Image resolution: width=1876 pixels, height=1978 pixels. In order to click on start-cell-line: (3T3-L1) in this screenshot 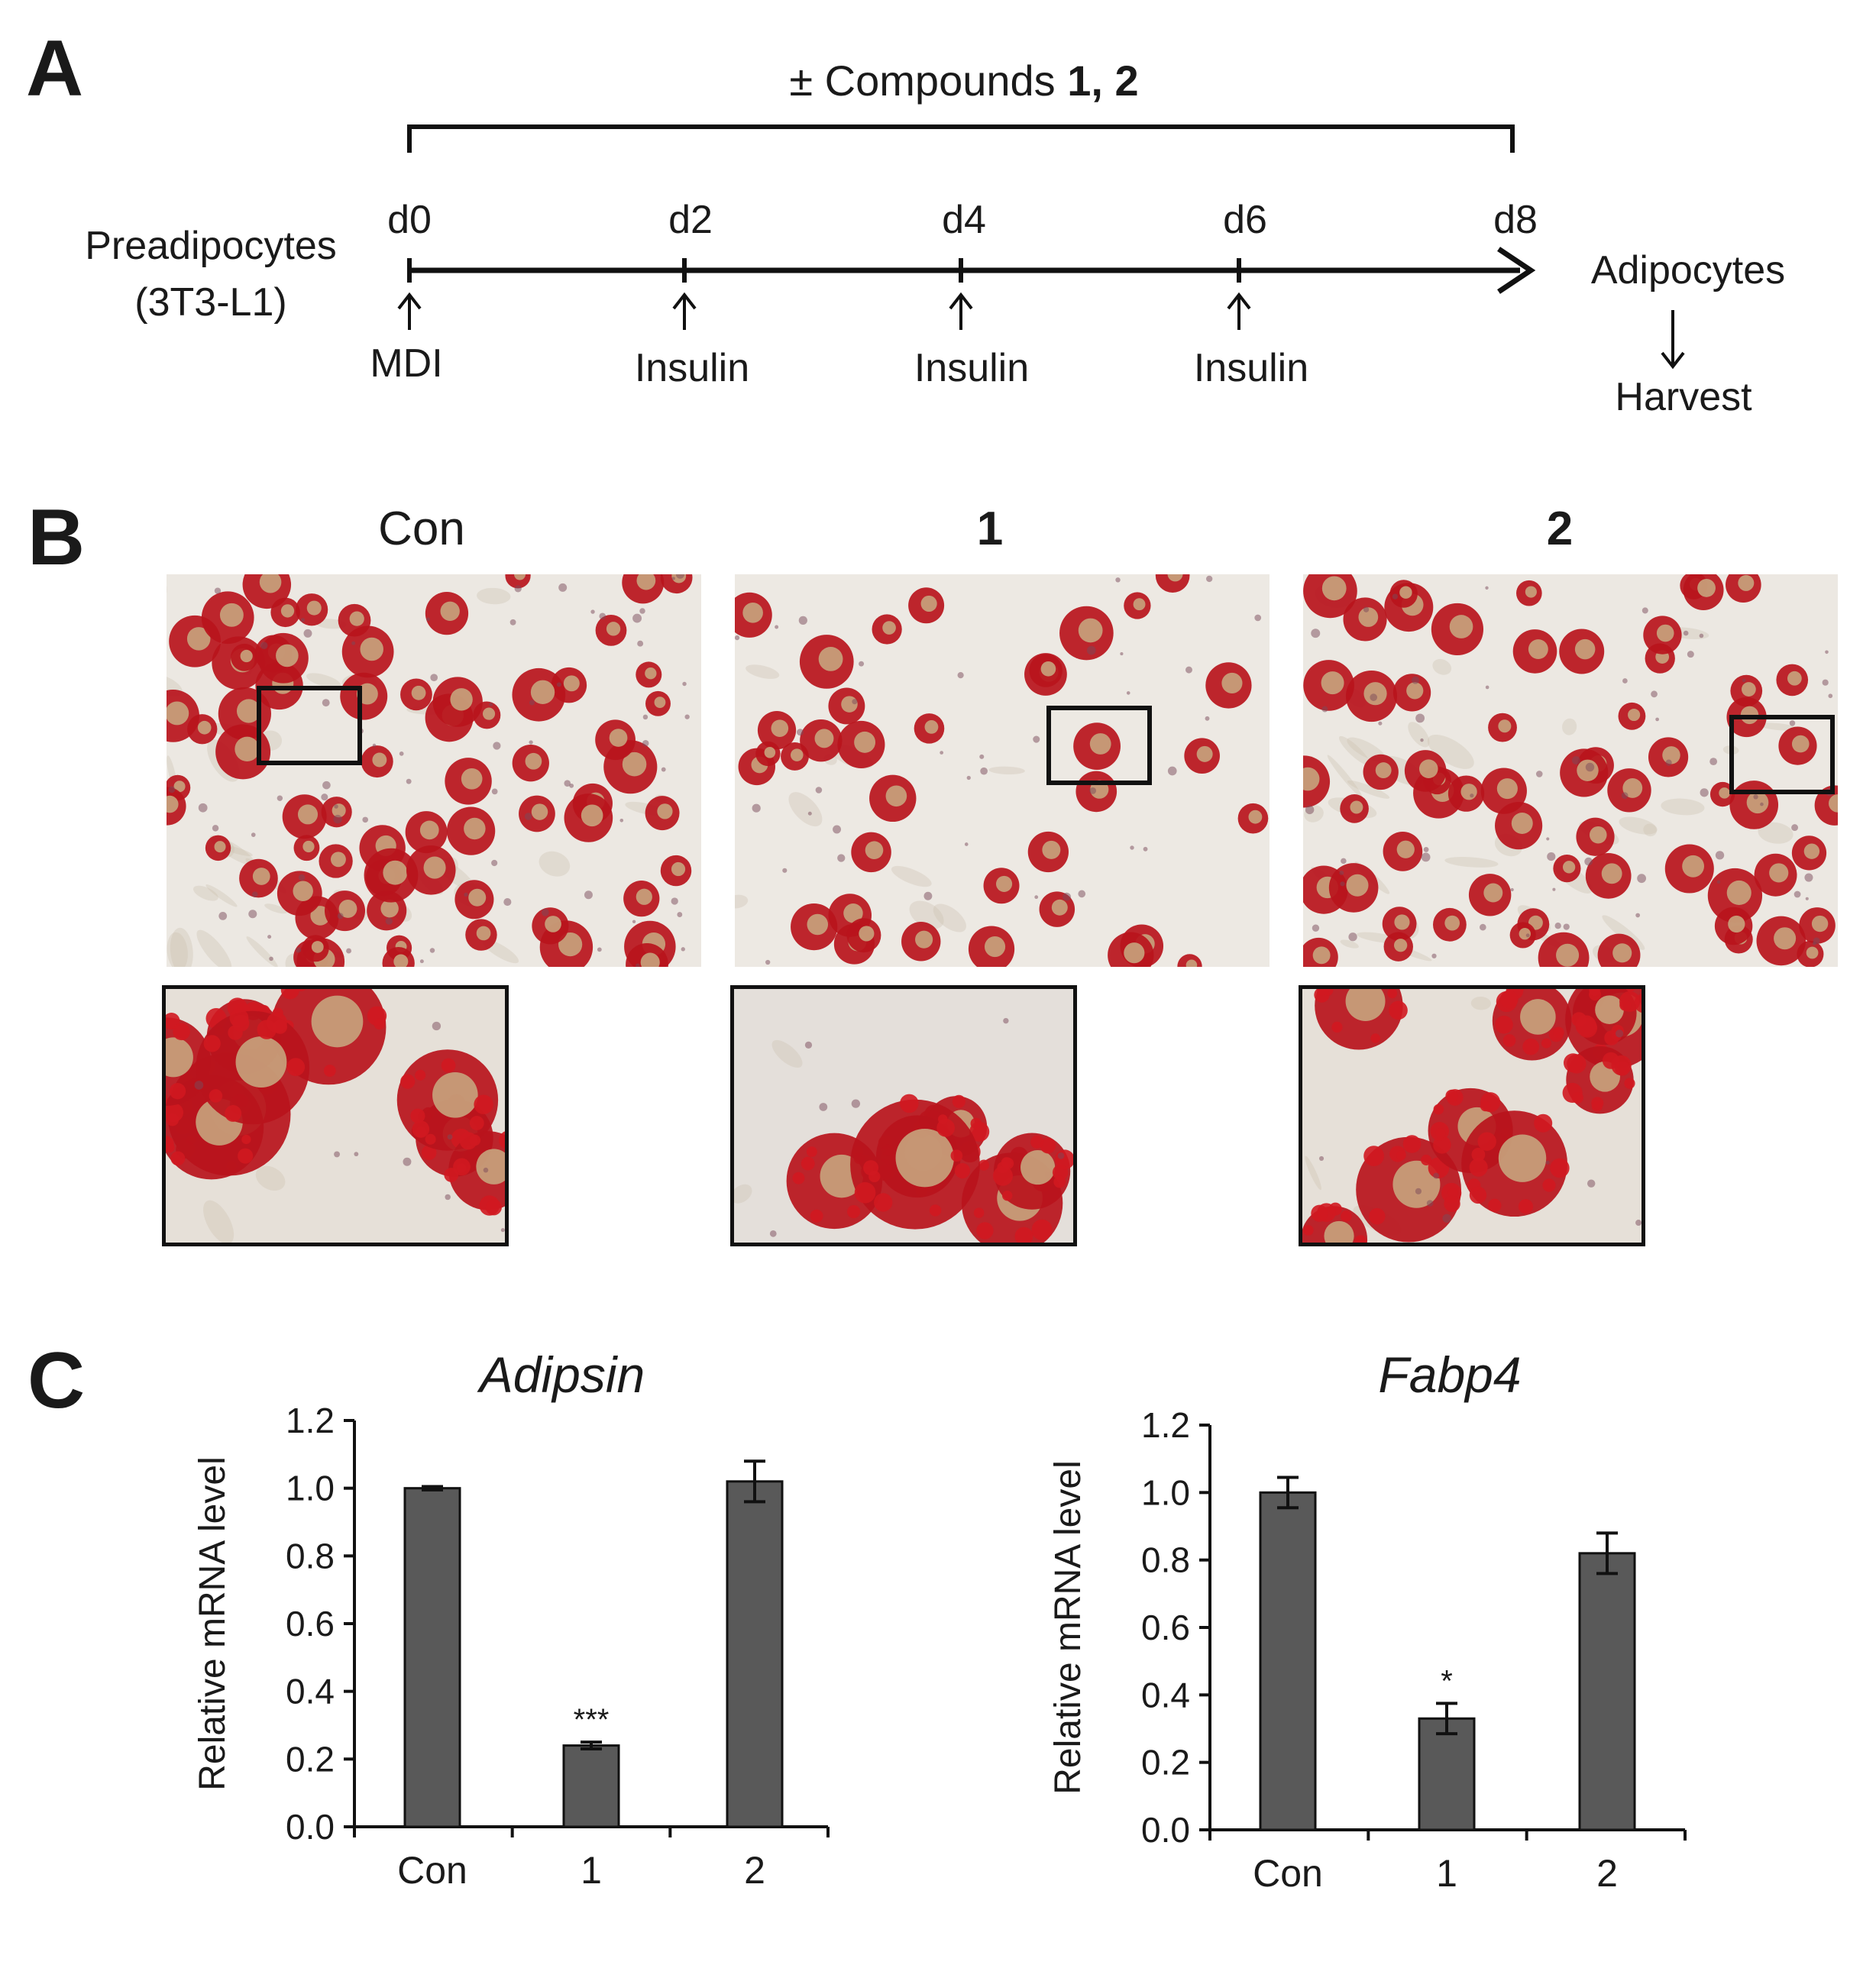, I will do `click(210, 302)`.